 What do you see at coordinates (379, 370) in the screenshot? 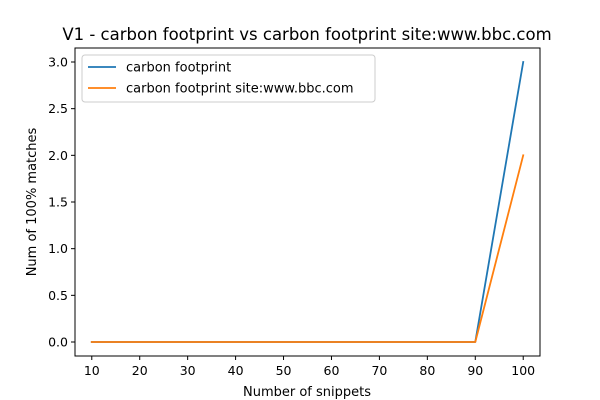
I see `x-tick-label: 70` at bounding box center [379, 370].